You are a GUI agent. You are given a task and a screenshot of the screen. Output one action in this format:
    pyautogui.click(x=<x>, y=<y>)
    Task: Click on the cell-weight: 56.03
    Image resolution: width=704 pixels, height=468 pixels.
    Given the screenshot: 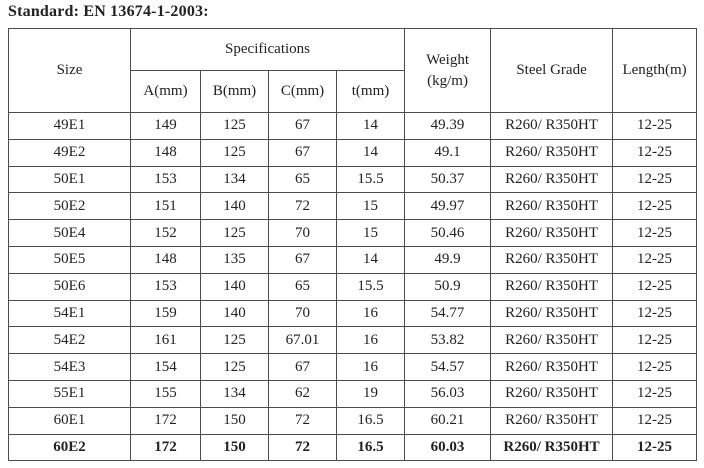 What is the action you would take?
    pyautogui.click(x=448, y=393)
    